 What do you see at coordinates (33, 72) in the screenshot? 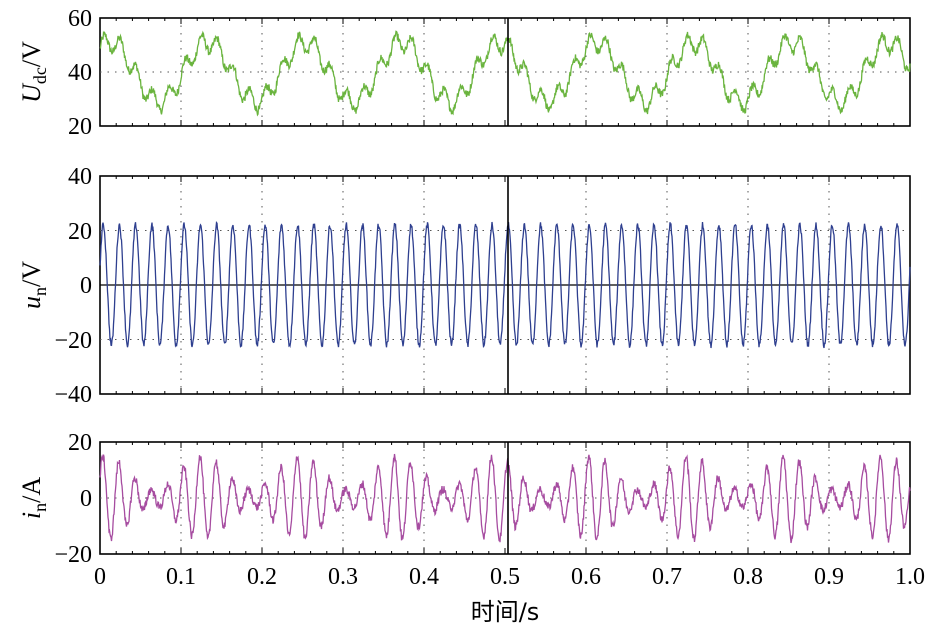
I see `udc-ylabel: Udc/V` at bounding box center [33, 72].